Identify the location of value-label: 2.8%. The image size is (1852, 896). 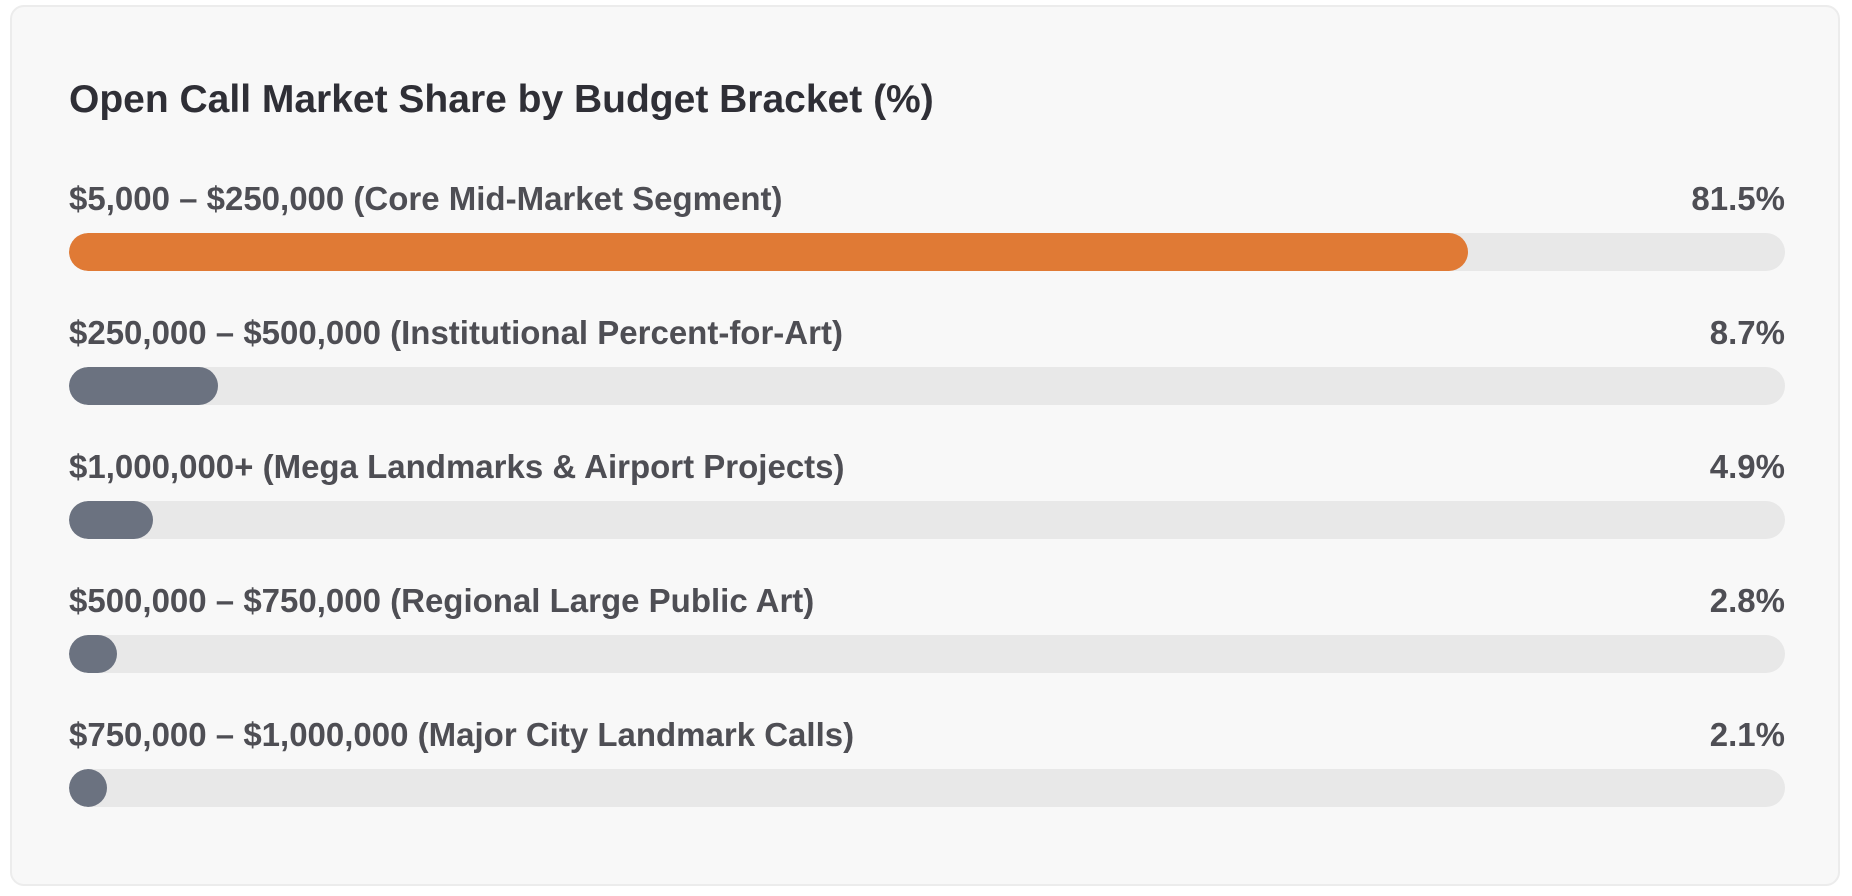
(1747, 600).